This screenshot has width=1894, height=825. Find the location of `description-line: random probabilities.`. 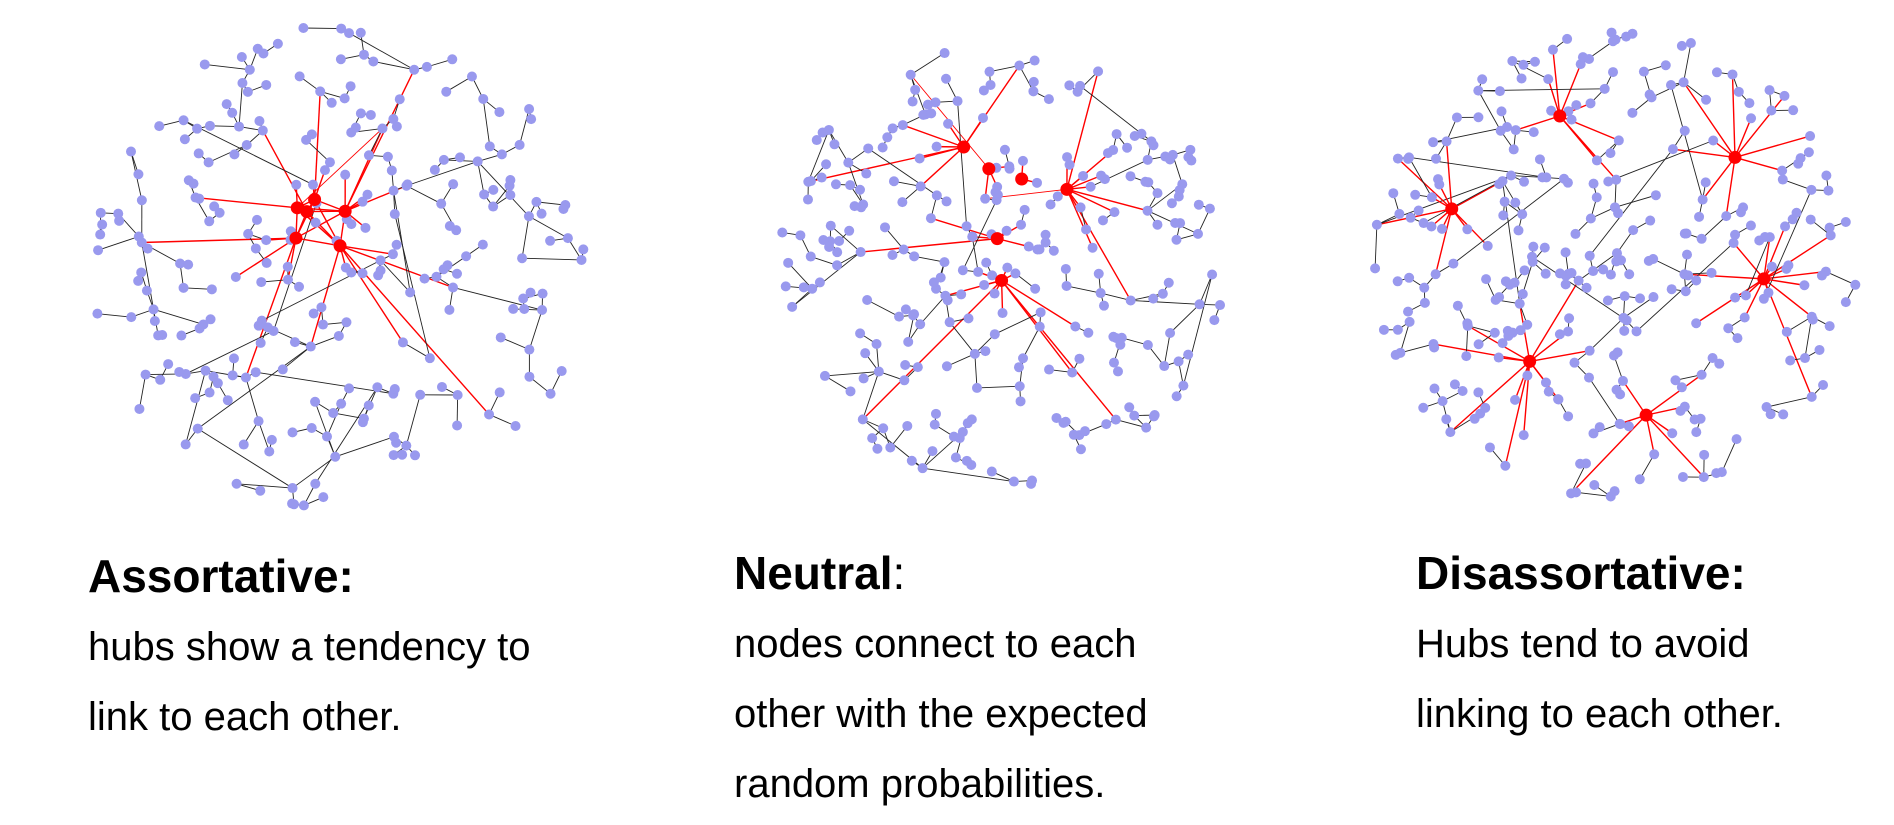

description-line: random probabilities. is located at coordinates (920, 784).